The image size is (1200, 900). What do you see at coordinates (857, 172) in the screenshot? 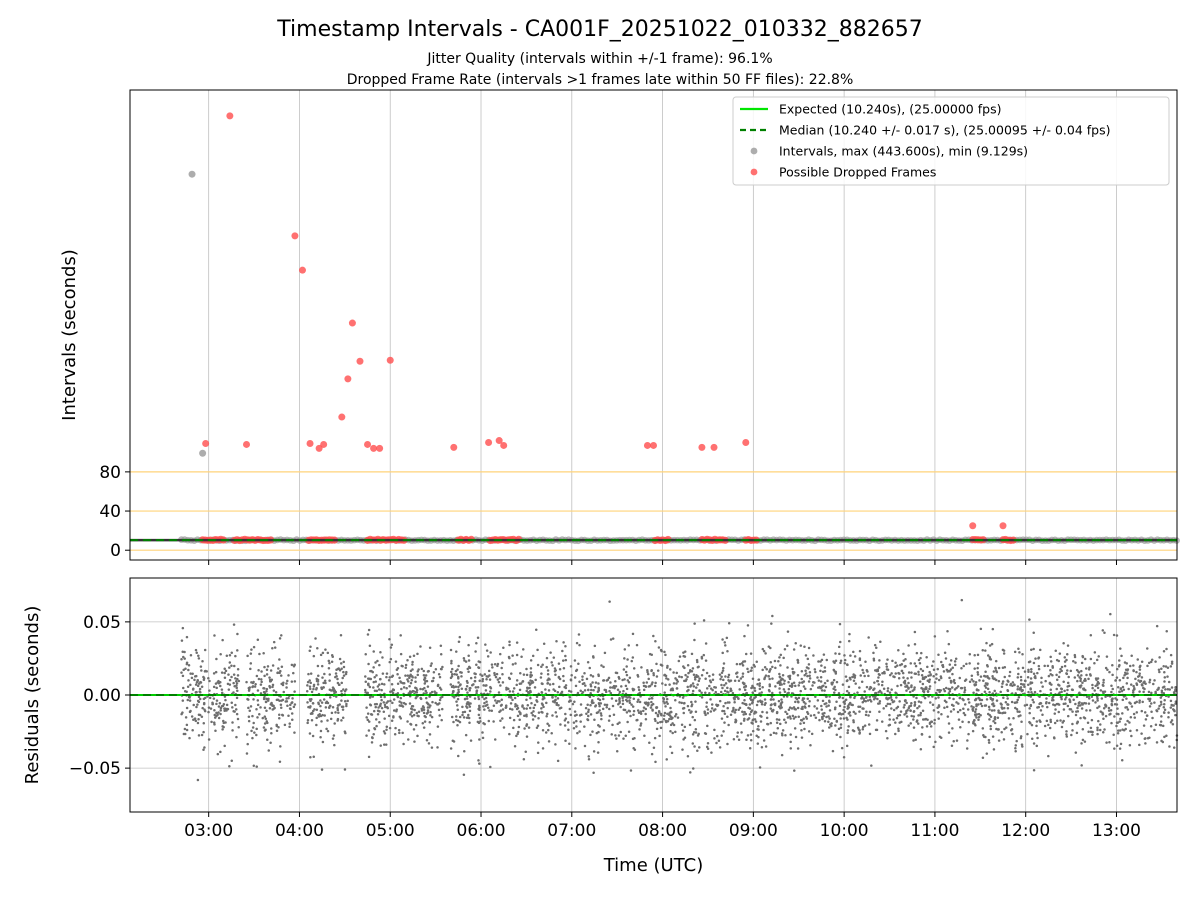
I see `legend-entry-label: Possible Dropped Frames` at bounding box center [857, 172].